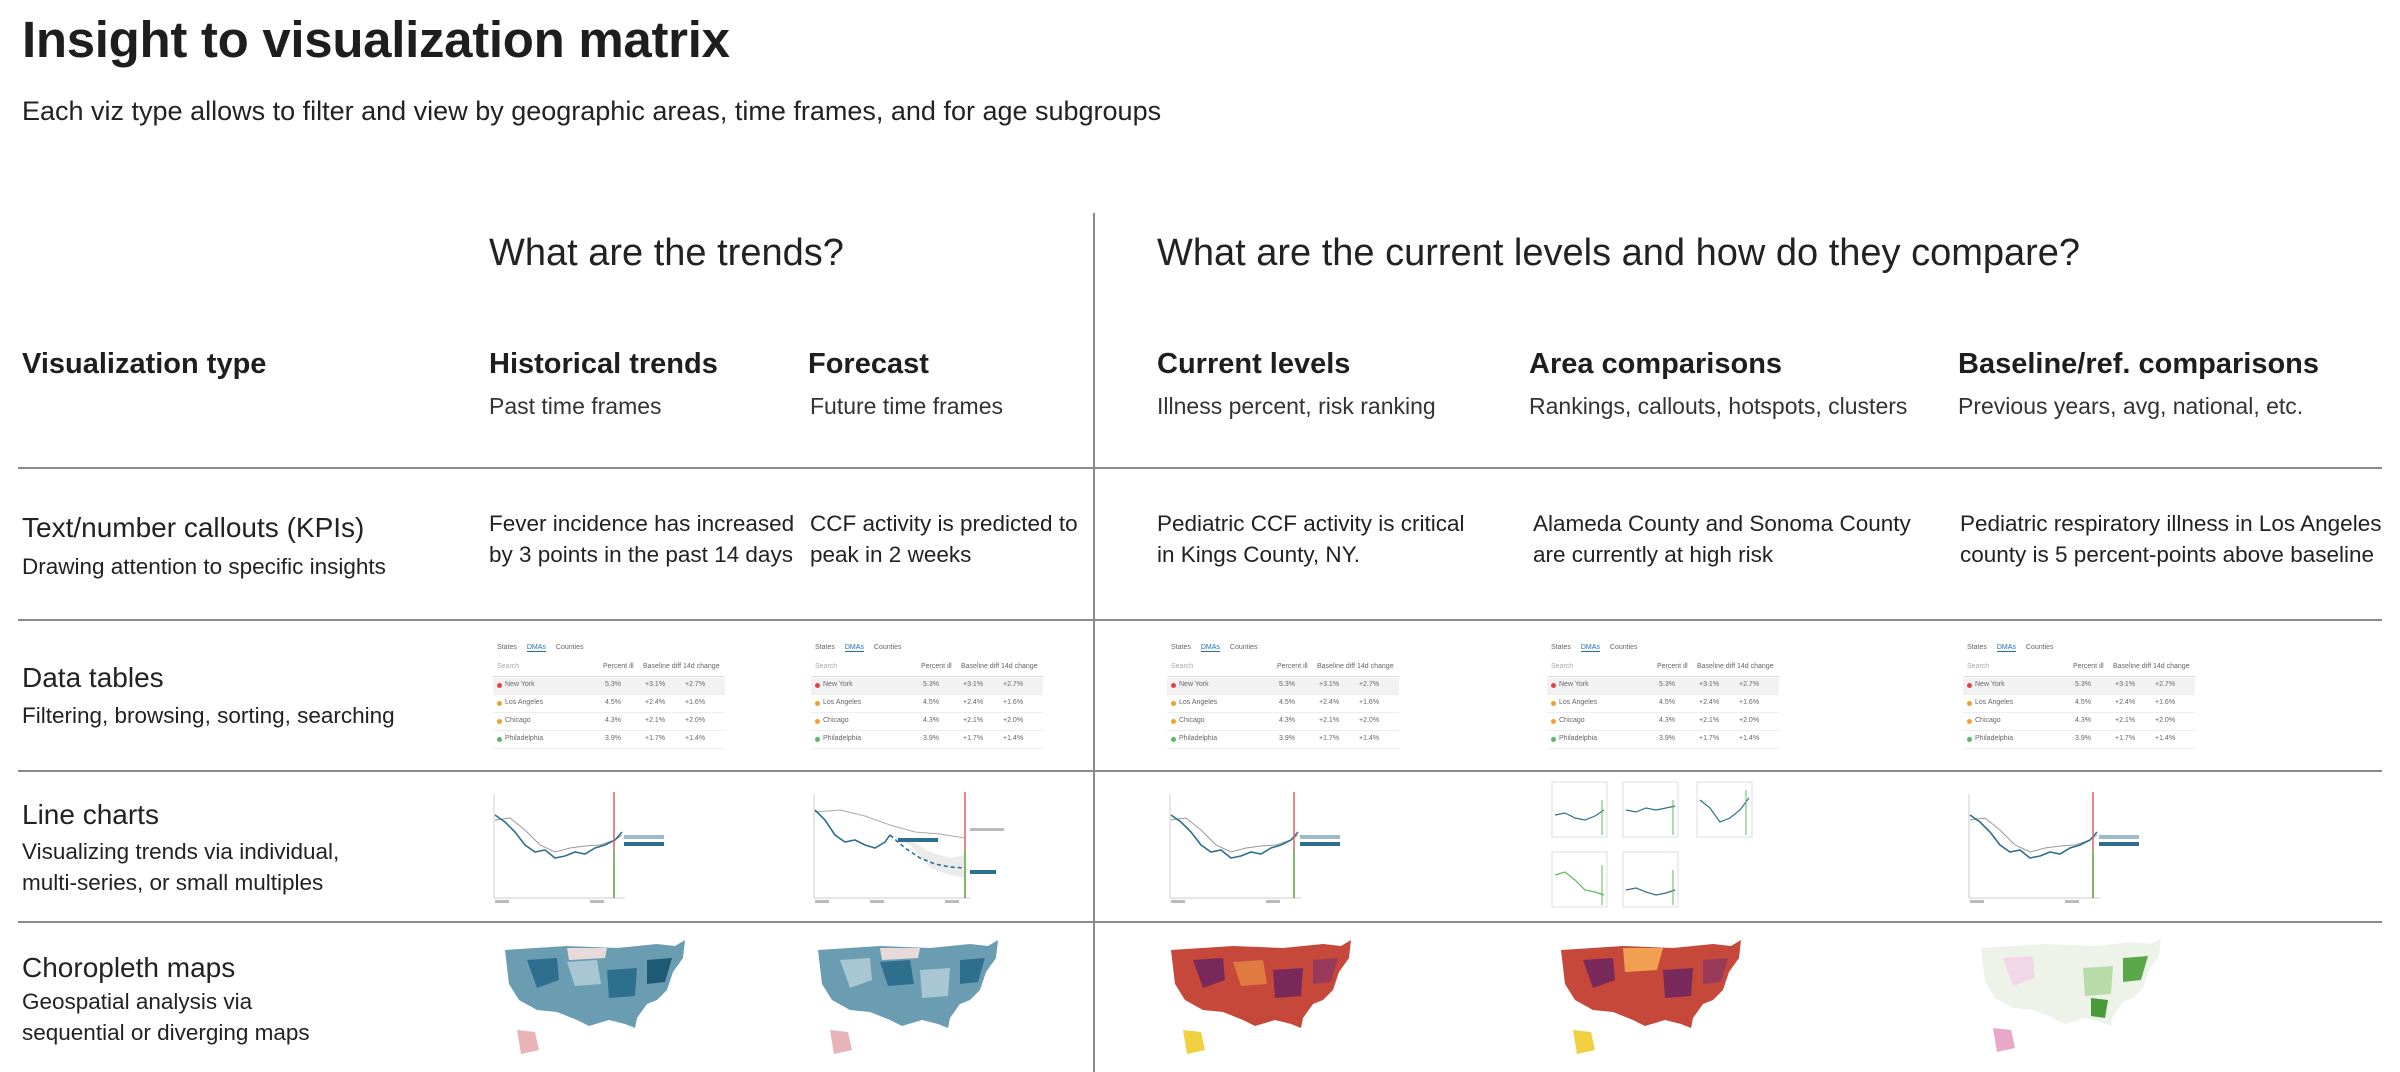  I want to click on mini-table-cell-name: Philadelphia, so click(1198, 738).